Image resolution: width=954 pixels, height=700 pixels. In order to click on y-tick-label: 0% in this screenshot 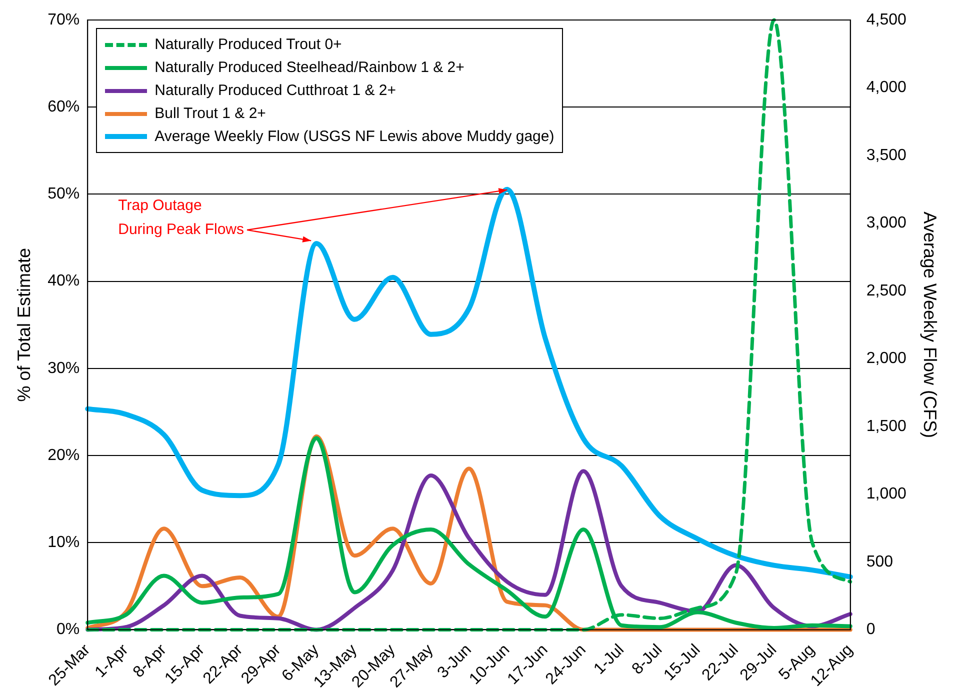, I will do `click(68, 629)`.